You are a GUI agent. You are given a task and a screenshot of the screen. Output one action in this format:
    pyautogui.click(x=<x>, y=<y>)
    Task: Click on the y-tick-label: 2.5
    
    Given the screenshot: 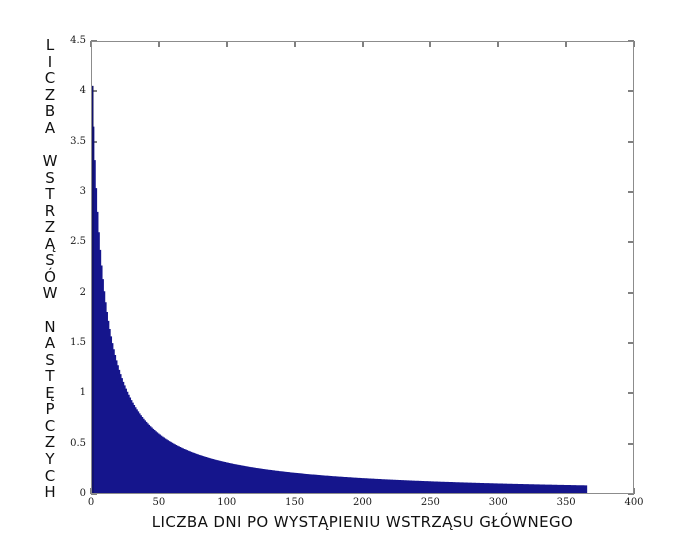 What is the action you would take?
    pyautogui.click(x=78, y=242)
    